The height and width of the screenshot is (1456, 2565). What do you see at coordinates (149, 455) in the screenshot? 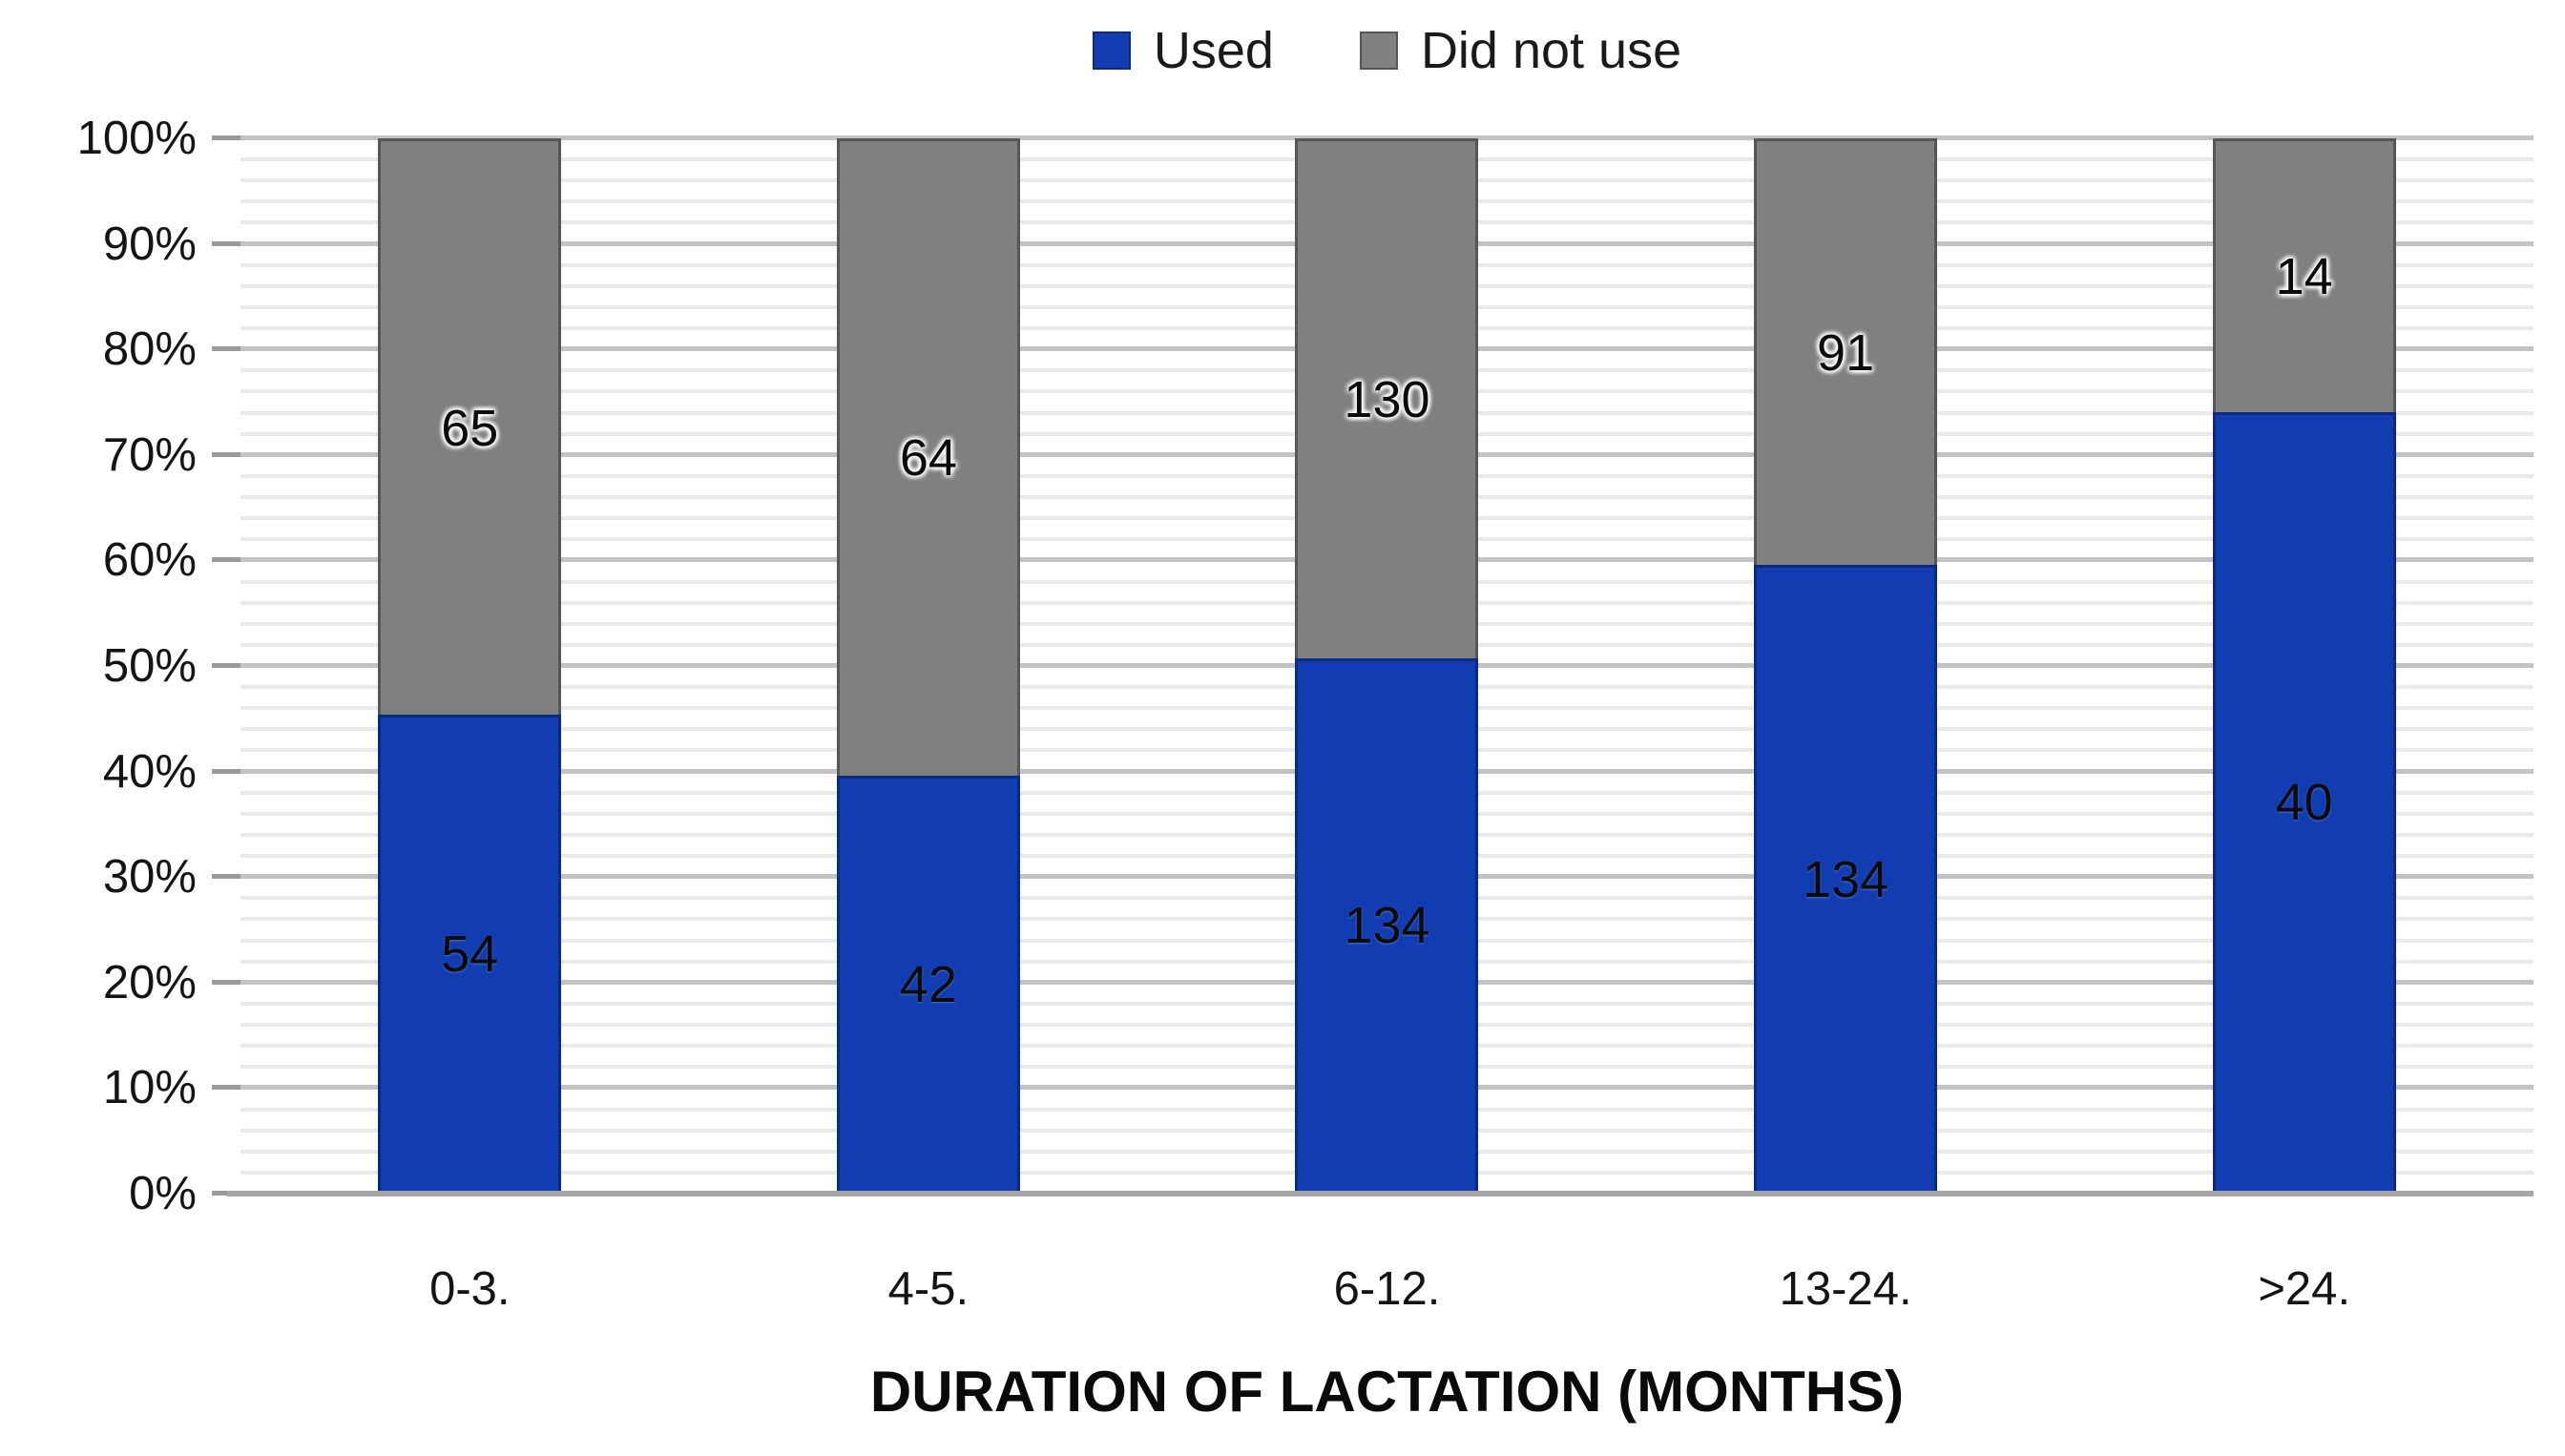
I see `y-axis-tick-label: 70%` at bounding box center [149, 455].